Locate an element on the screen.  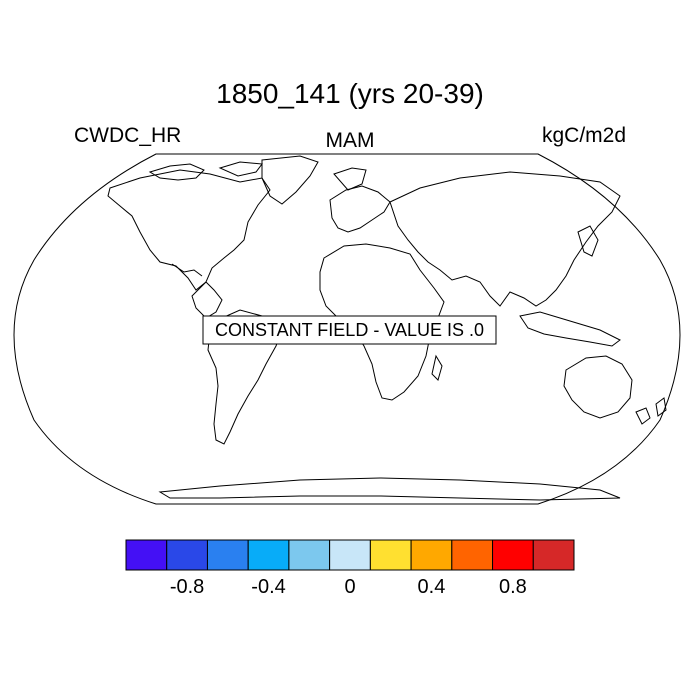
colorbar-tick-label: -0.4 is located at coordinates (268, 587).